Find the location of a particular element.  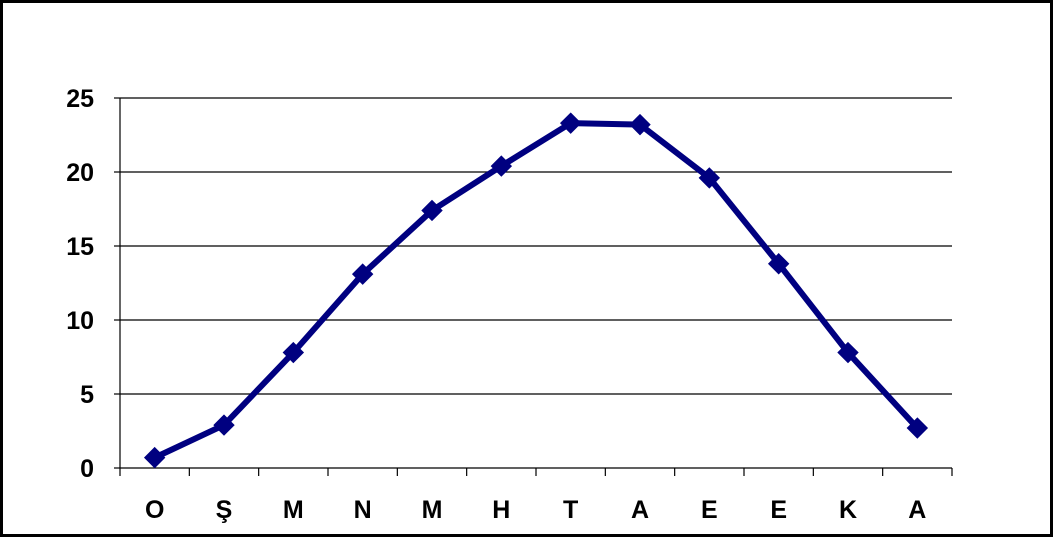

x-tick-label: N is located at coordinates (363, 510).